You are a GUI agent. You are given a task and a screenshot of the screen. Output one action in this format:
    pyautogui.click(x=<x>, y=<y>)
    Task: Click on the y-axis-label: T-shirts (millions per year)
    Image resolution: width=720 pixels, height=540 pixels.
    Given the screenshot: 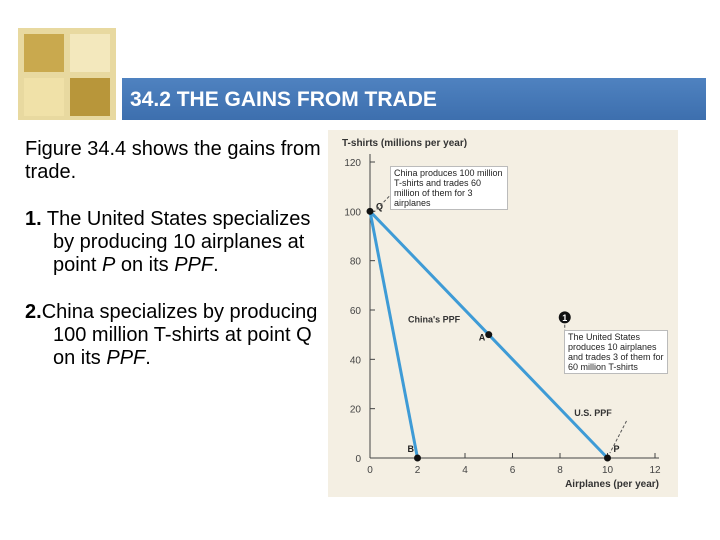 What is the action you would take?
    pyautogui.click(x=404, y=143)
    